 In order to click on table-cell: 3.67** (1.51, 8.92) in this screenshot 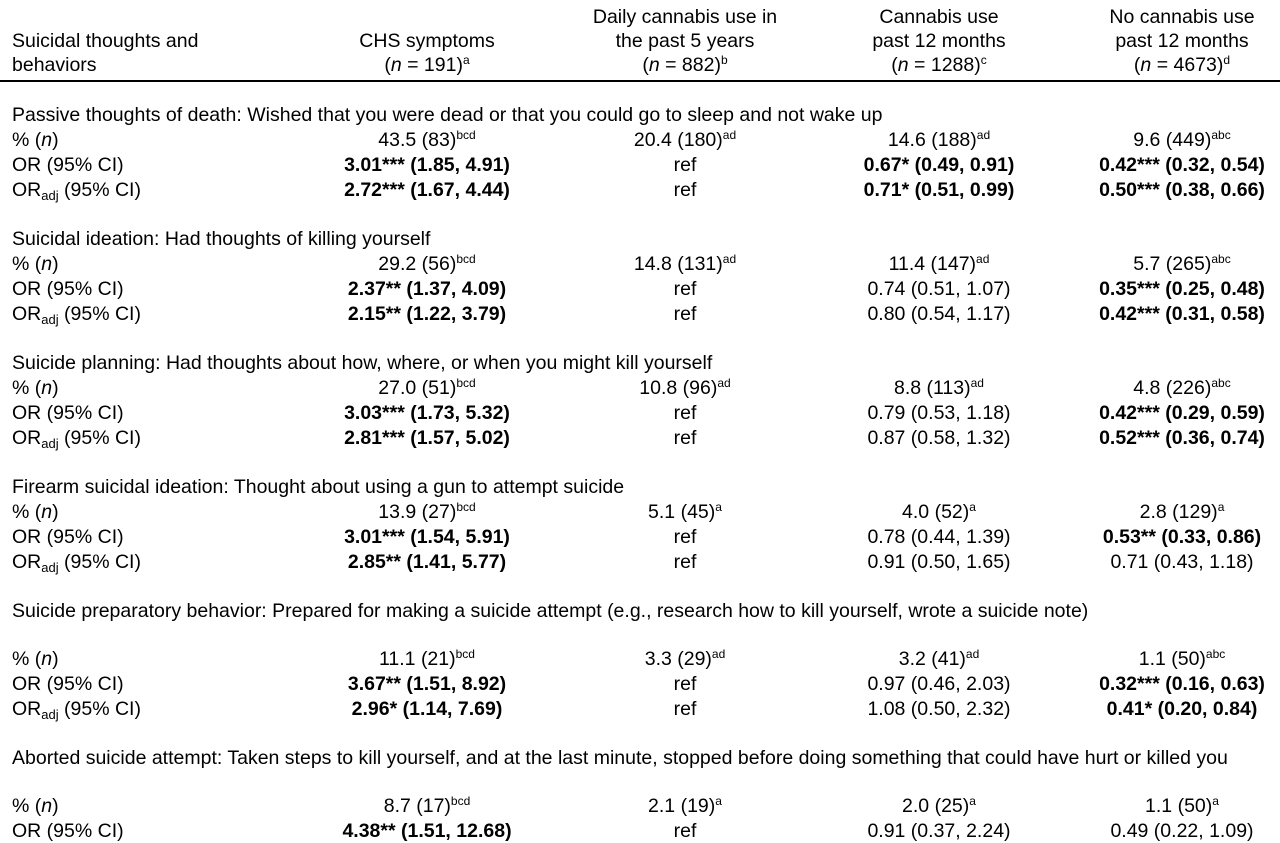, I will do `click(427, 684)`.